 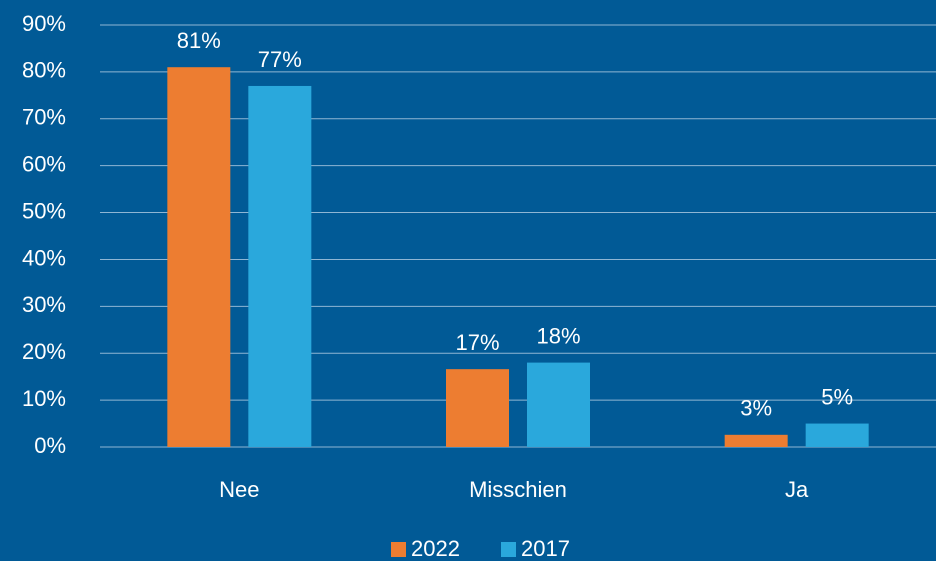 What do you see at coordinates (44, 23) in the screenshot?
I see `y-tick-label: 90%` at bounding box center [44, 23].